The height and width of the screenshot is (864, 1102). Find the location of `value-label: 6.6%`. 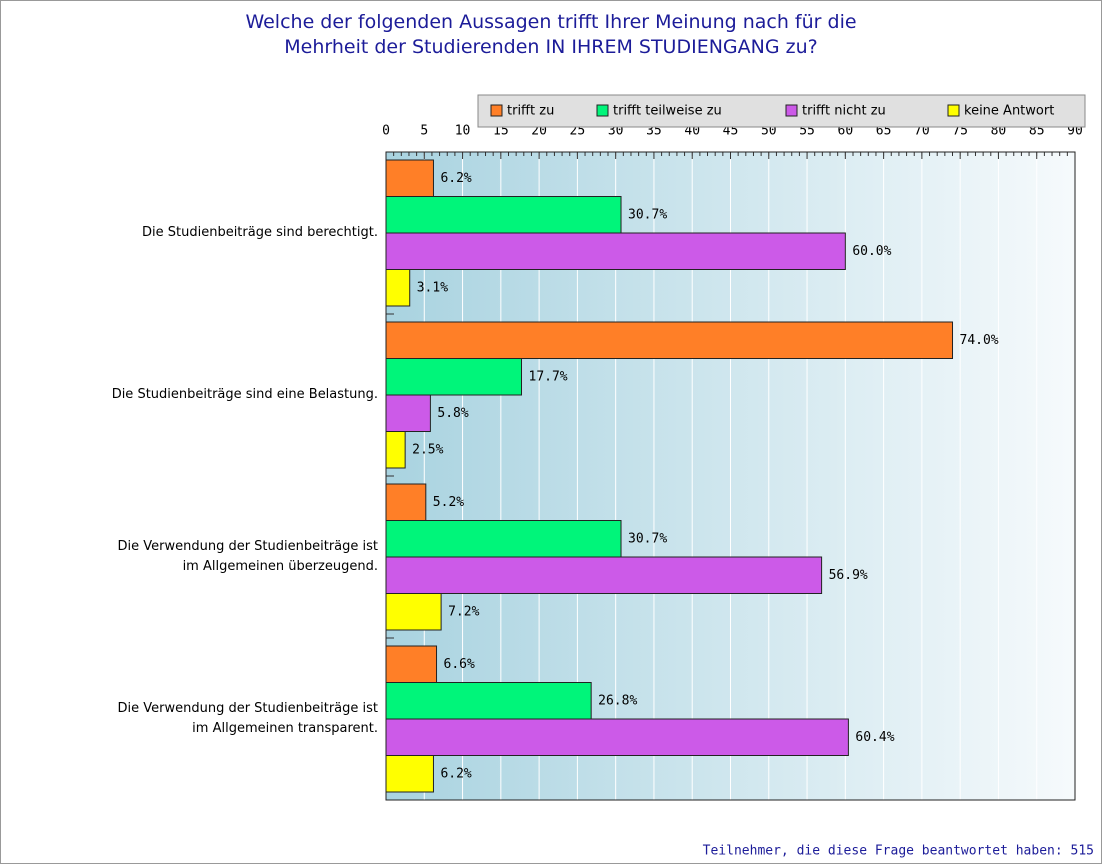

value-label: 6.6% is located at coordinates (459, 664).